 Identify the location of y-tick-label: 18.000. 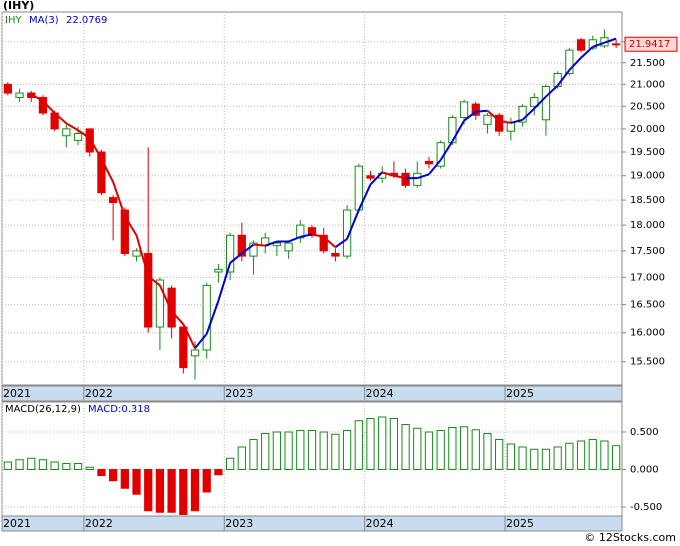
(647, 225).